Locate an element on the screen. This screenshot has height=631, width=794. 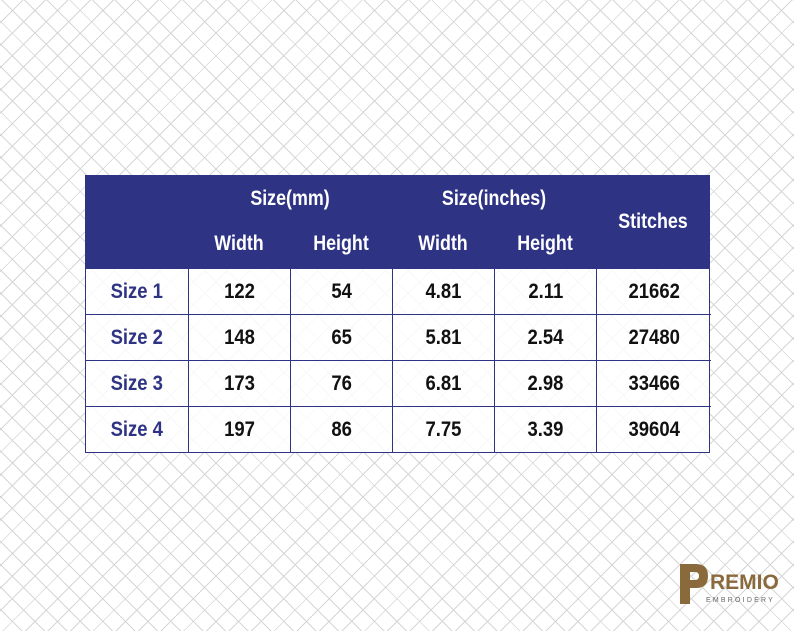
cell-text: 2.98 is located at coordinates (545, 383).